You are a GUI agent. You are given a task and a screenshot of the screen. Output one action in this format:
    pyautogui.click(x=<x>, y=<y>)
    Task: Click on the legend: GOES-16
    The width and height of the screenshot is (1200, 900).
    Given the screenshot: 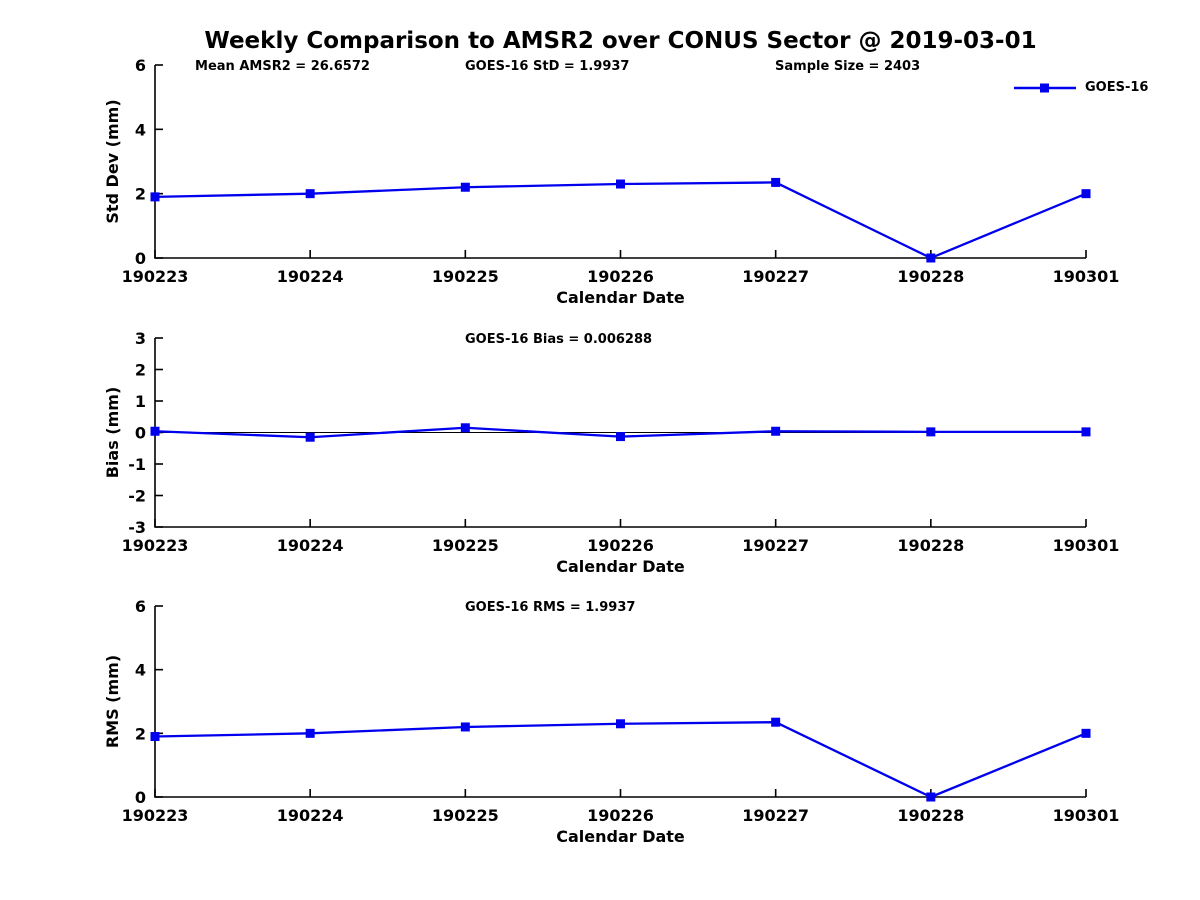 What is the action you would take?
    pyautogui.click(x=1080, y=87)
    